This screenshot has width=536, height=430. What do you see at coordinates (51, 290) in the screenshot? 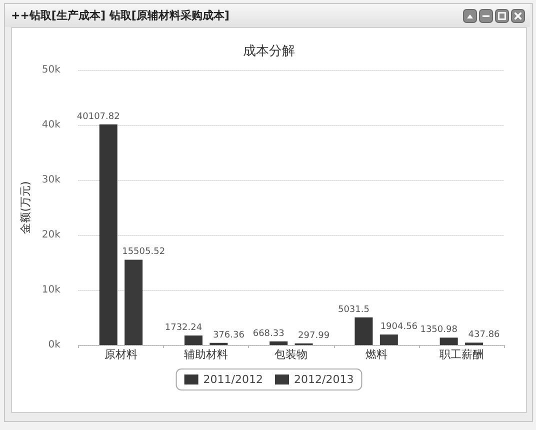
I see `y-tick-label: 10k` at bounding box center [51, 290].